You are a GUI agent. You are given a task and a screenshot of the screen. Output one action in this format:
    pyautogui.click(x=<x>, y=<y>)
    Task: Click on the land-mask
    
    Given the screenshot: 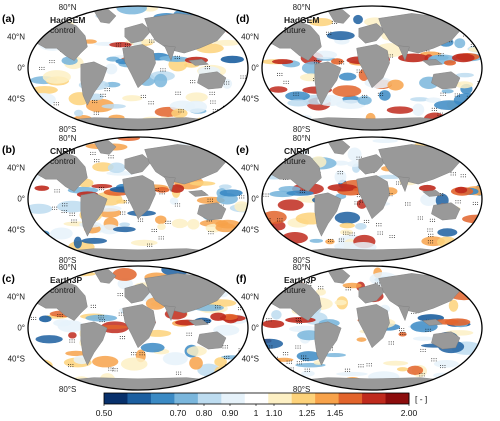 What is the action you would take?
    pyautogui.click(x=133, y=69)
    